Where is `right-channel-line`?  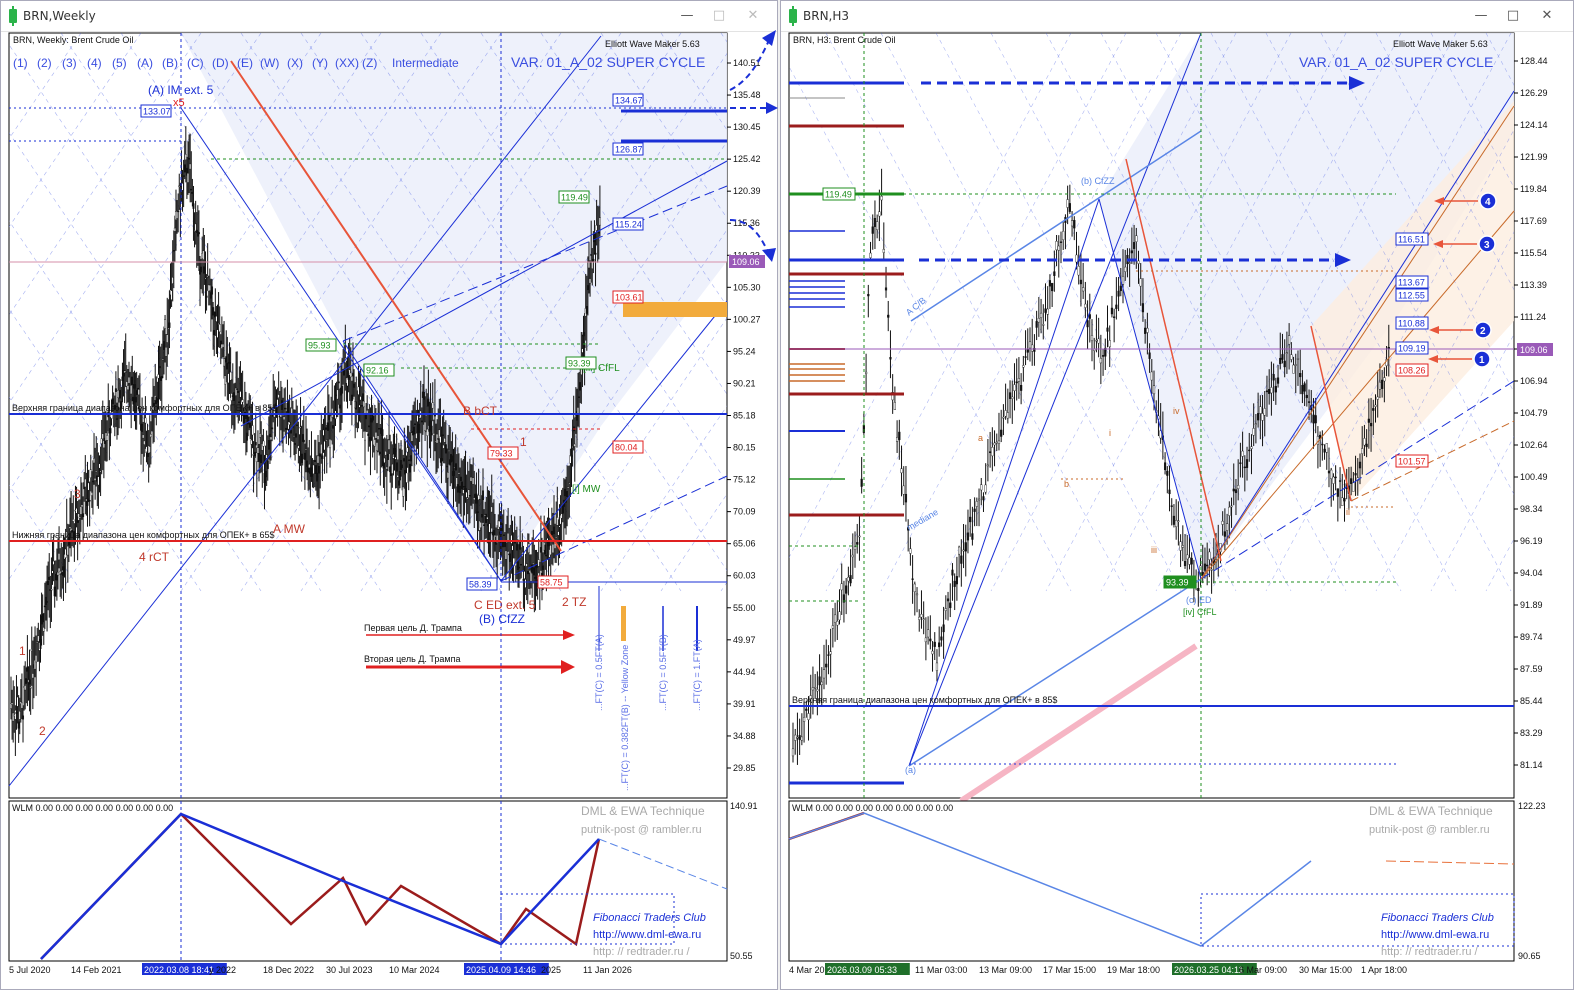
right-channel-line is located at coordinates (1055, 399).